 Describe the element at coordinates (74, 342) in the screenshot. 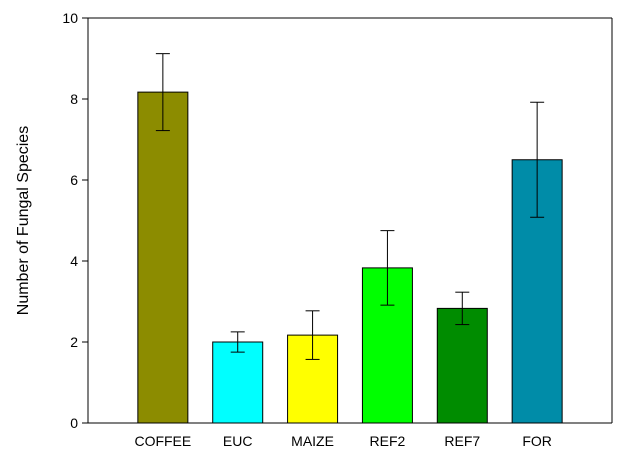

I see `y-tick-label: 2` at that location.